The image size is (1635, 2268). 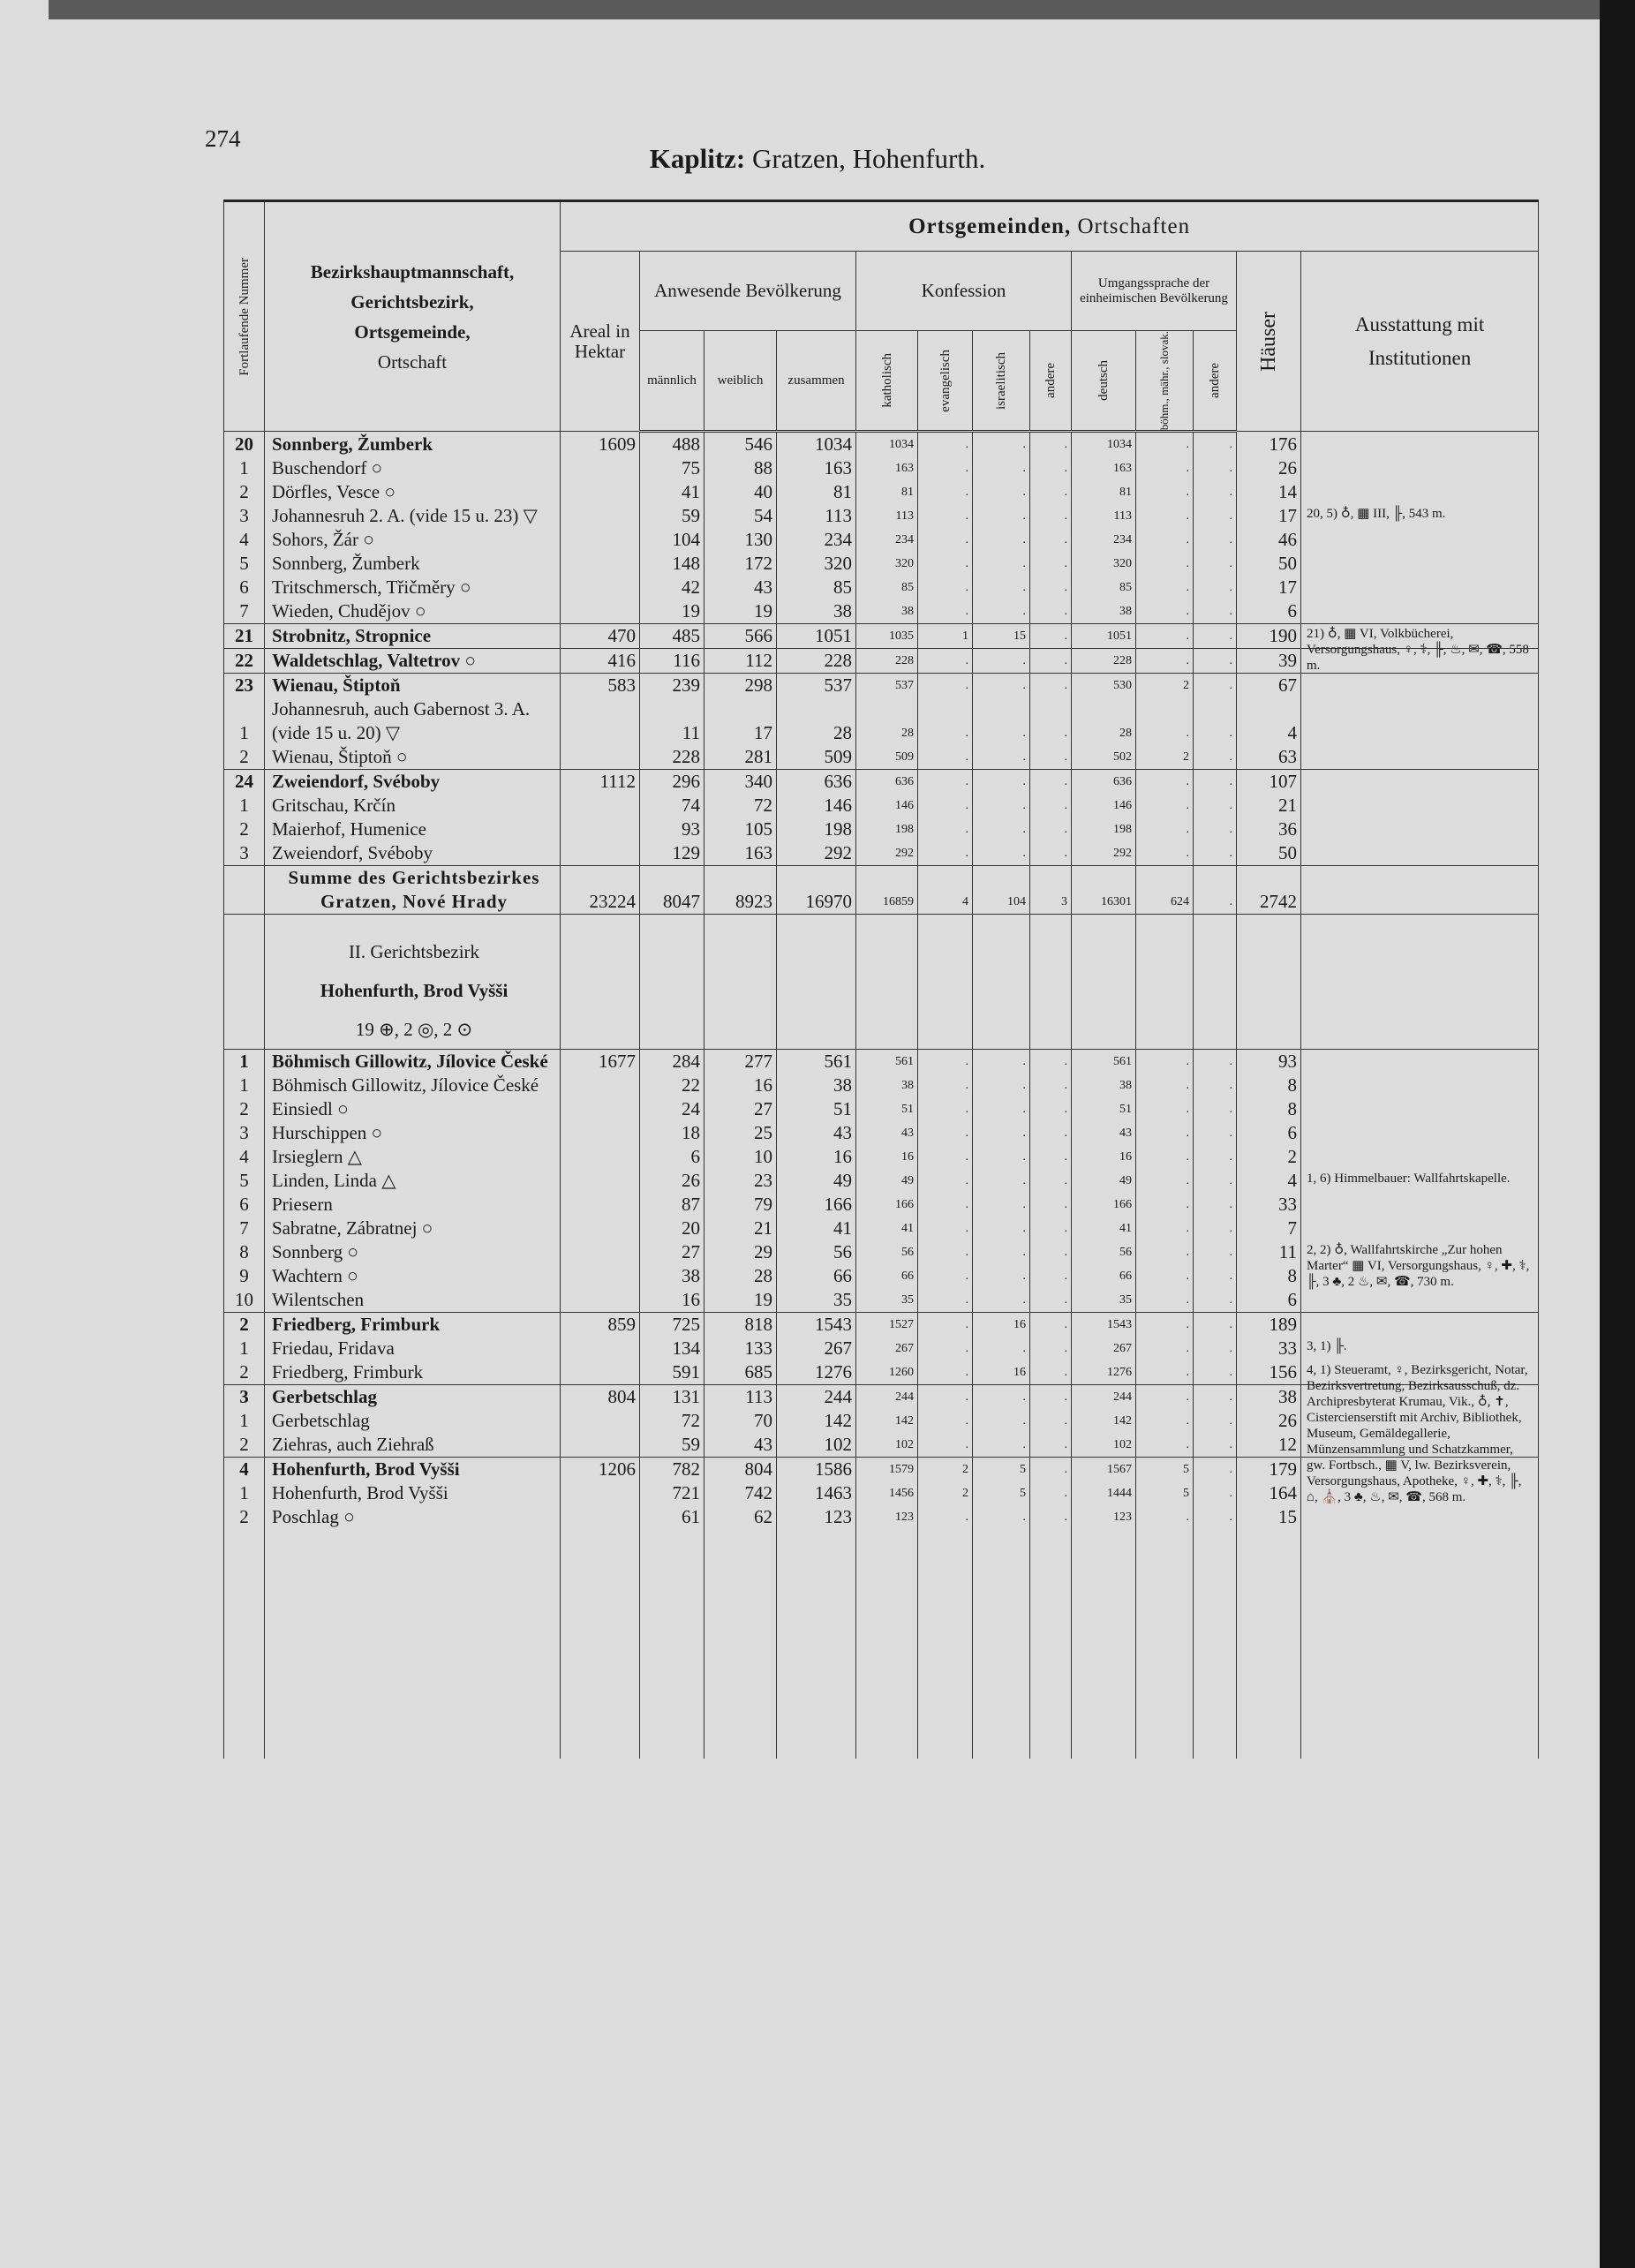 I want to click on cell: 818, so click(x=740, y=1324).